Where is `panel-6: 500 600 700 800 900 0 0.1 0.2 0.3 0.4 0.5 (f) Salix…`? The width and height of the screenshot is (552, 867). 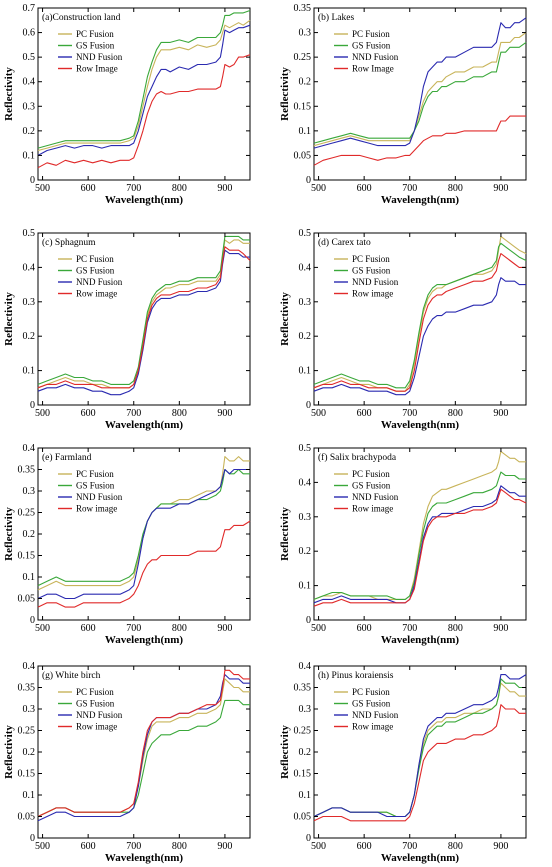 panel-6: 500 600 700 800 900 0 0.1 0.2 0.3 0.4 0.5 (f) Salix… is located at coordinates (403, 544).